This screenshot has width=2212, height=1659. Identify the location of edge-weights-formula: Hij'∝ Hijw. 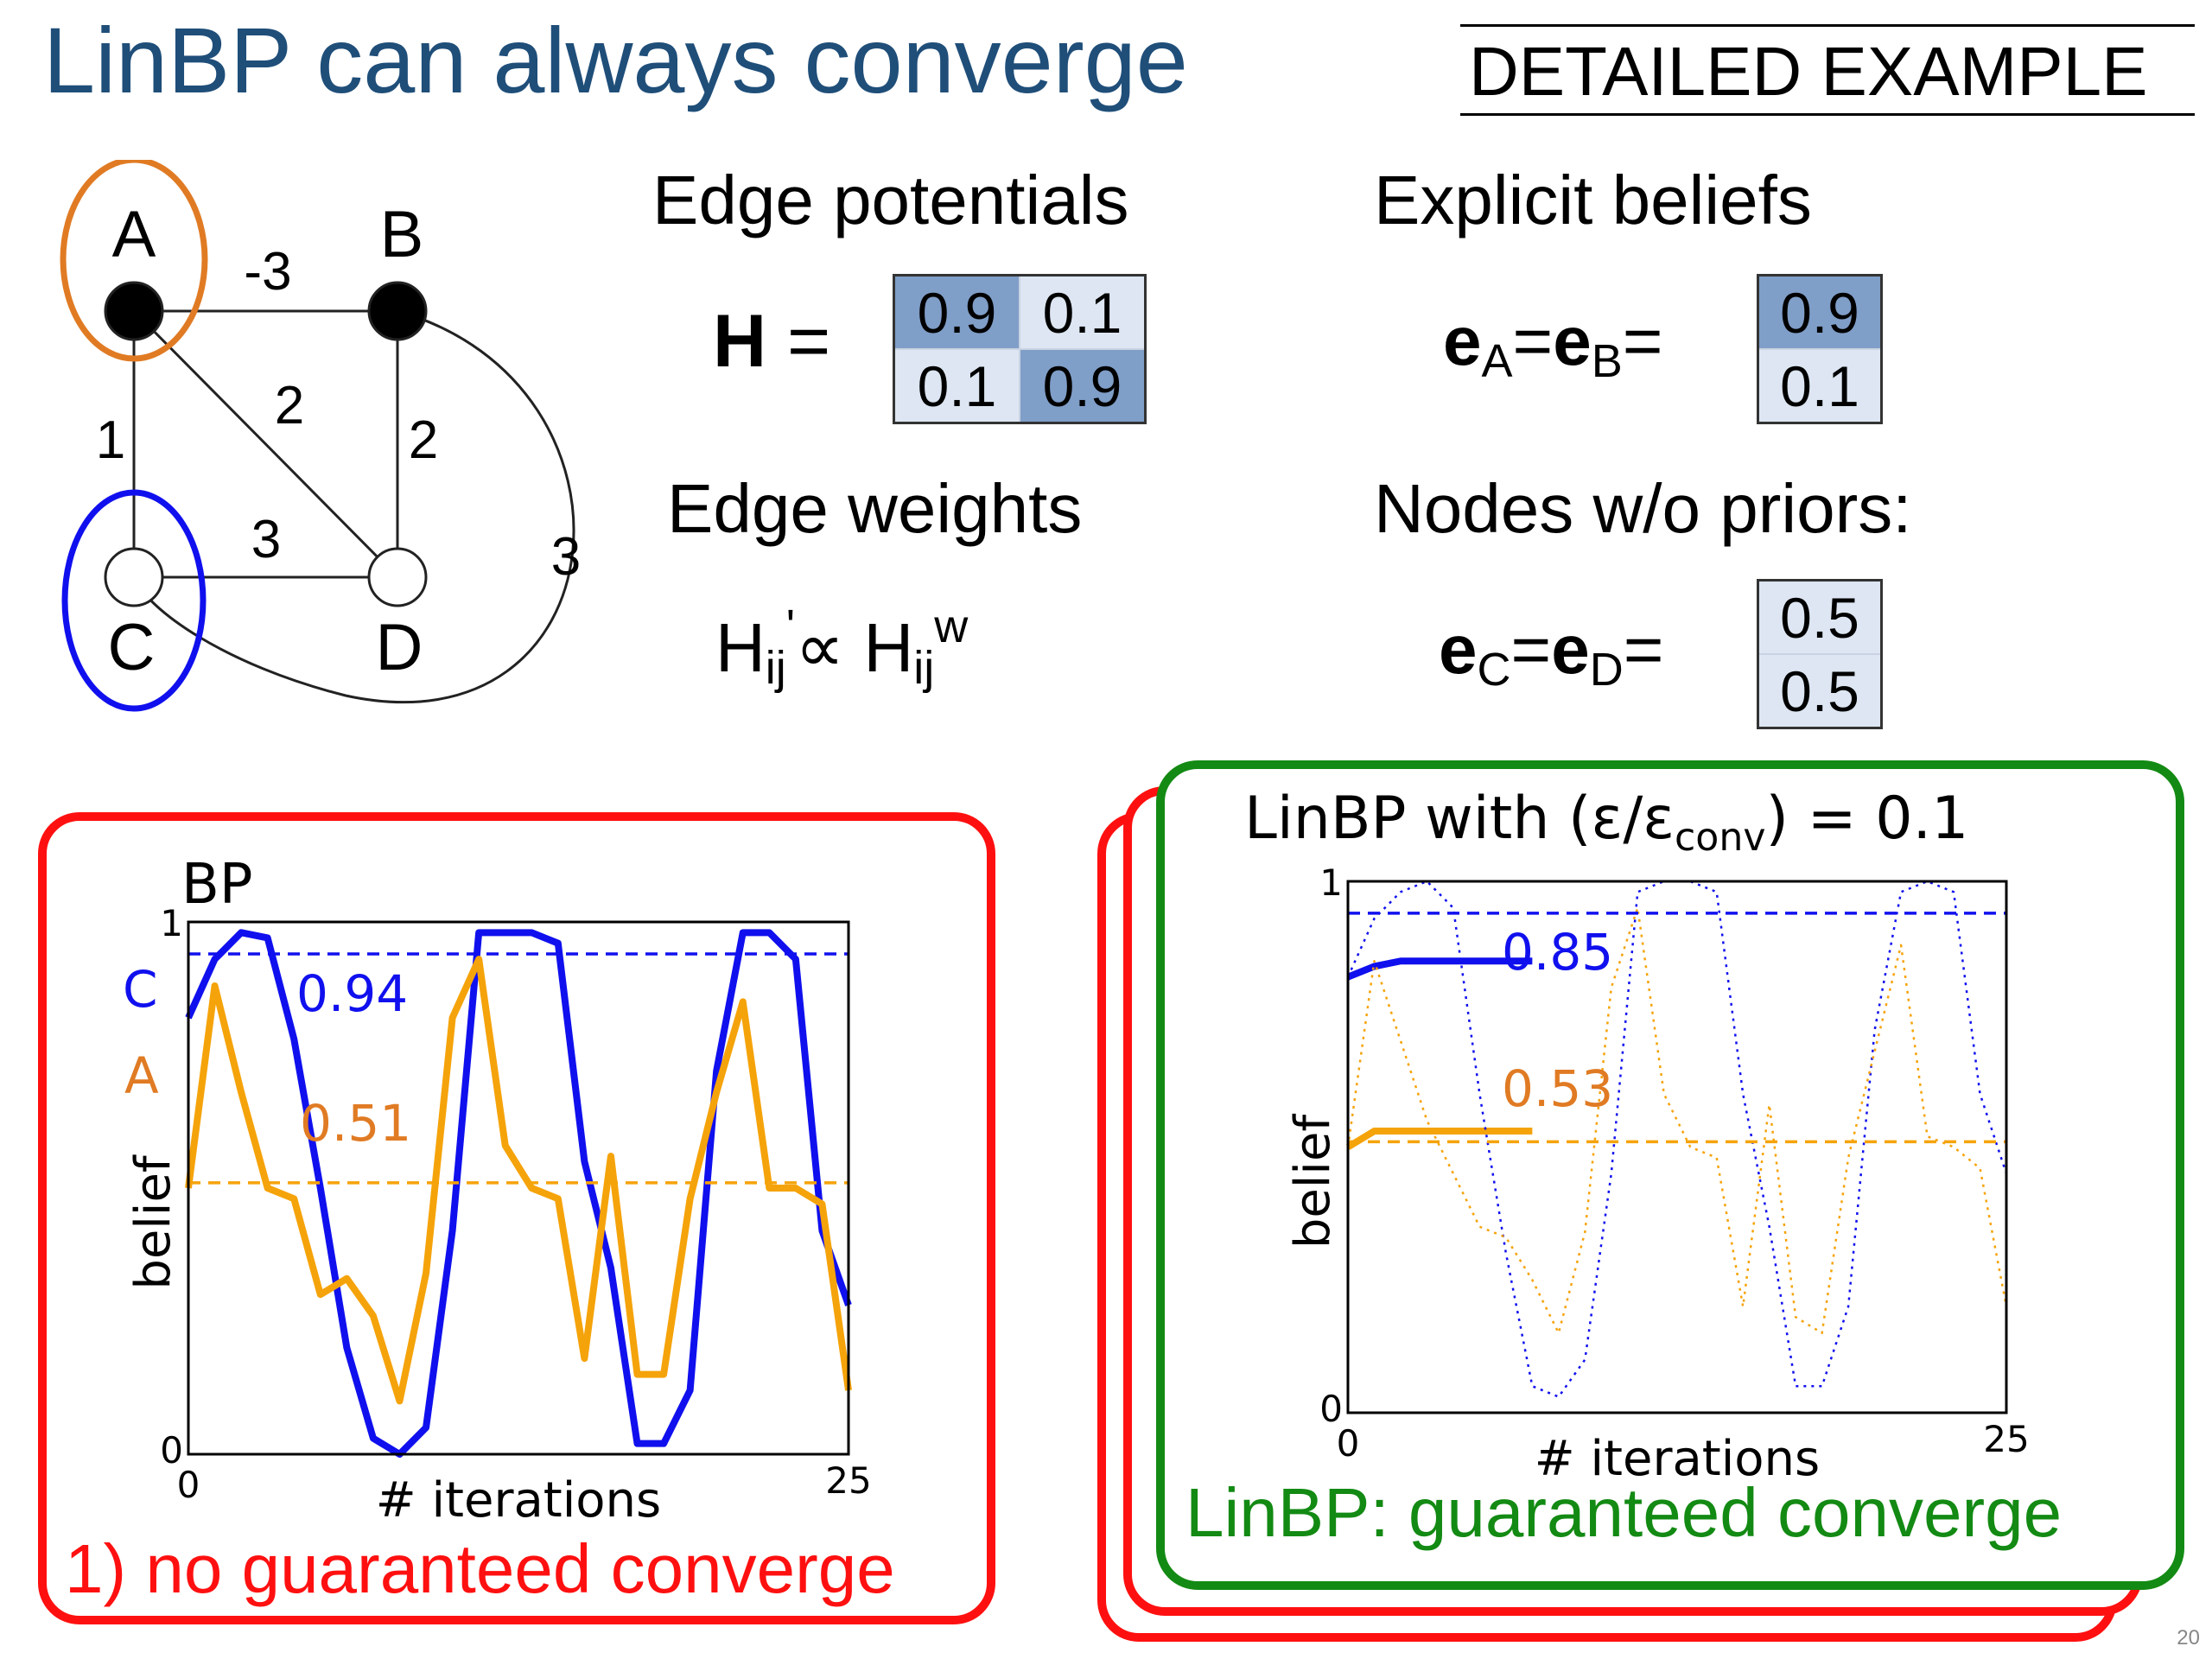
(842, 647).